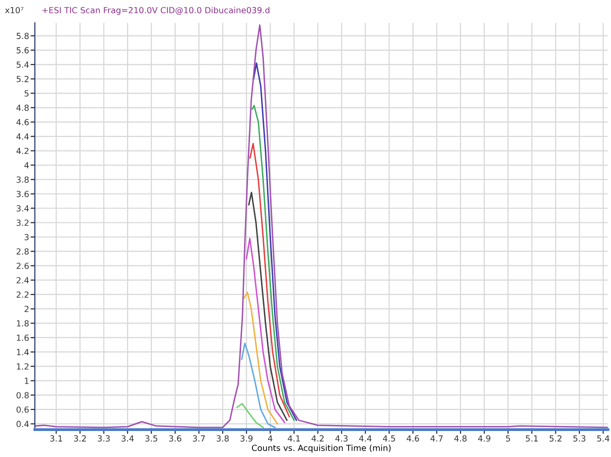  What do you see at coordinates (22, 194) in the screenshot?
I see `y-tick-label: 3.6` at bounding box center [22, 194].